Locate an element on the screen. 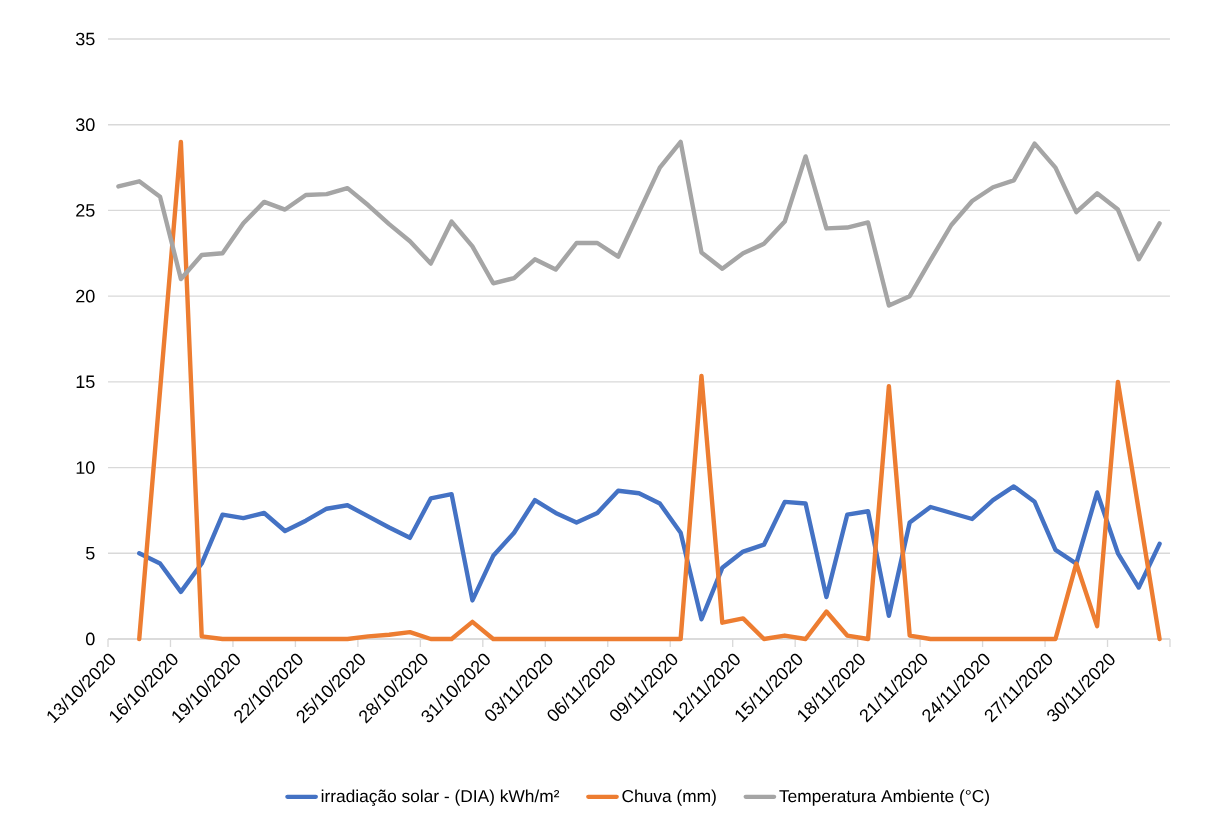  y-tick-label: 30 is located at coordinates (85, 125).